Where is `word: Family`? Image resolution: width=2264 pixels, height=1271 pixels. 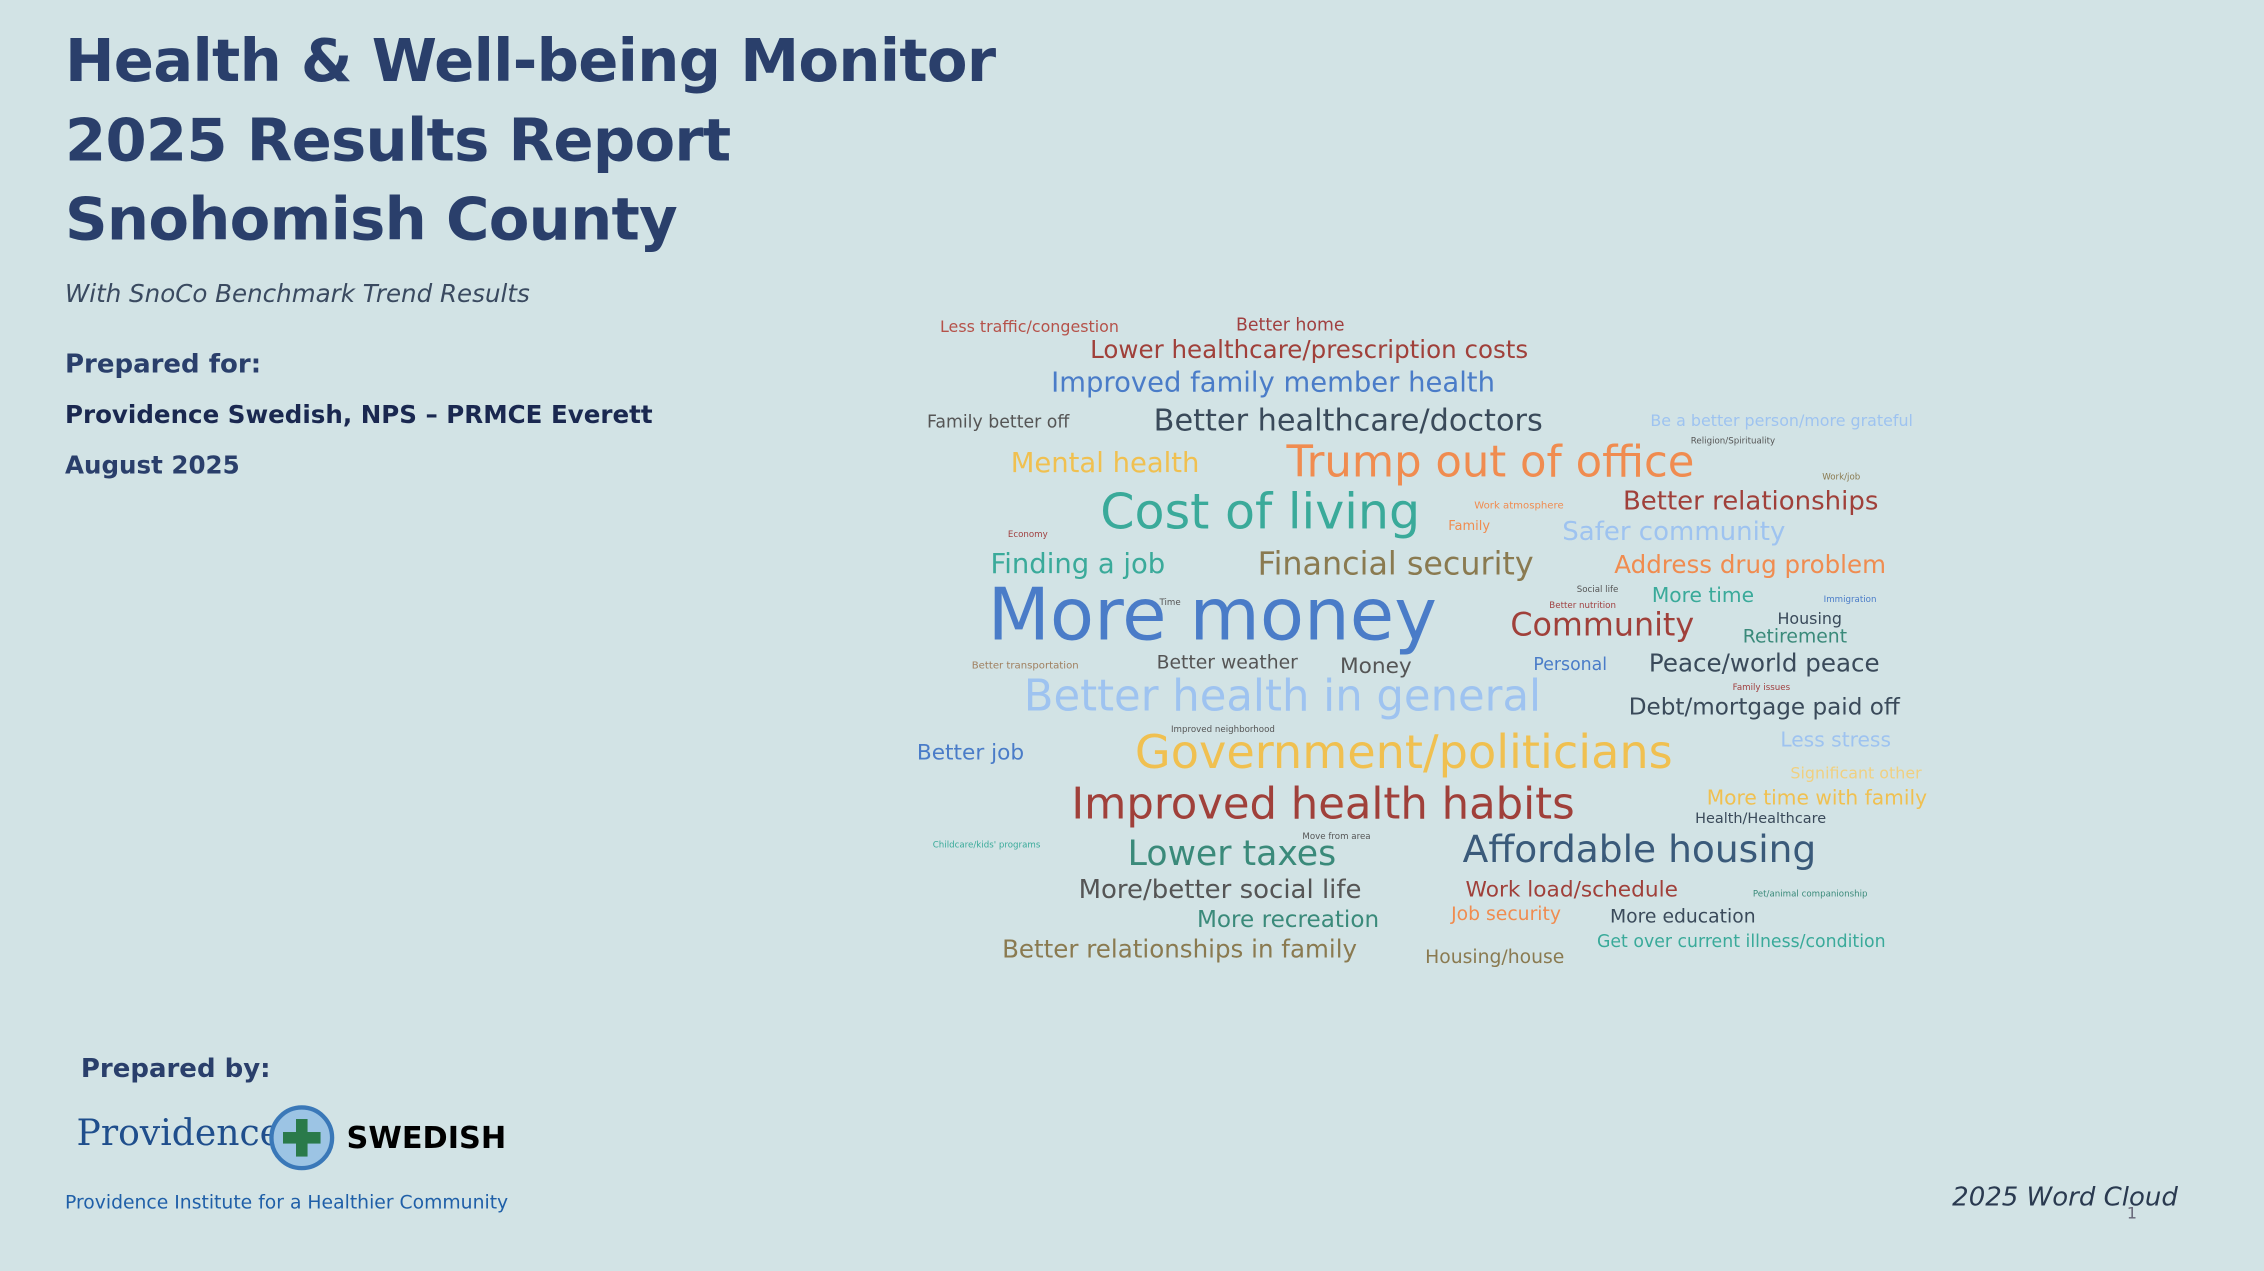
word: Family is located at coordinates (1469, 527).